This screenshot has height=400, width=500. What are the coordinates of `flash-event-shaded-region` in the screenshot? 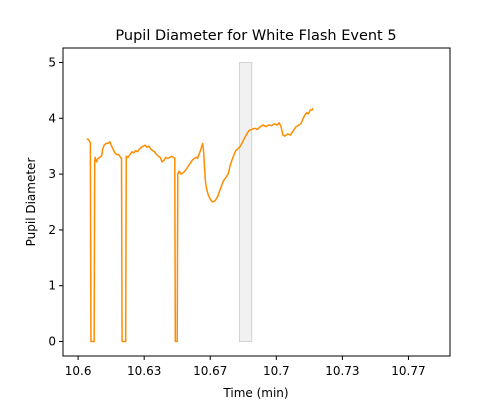 It's located at (246, 202).